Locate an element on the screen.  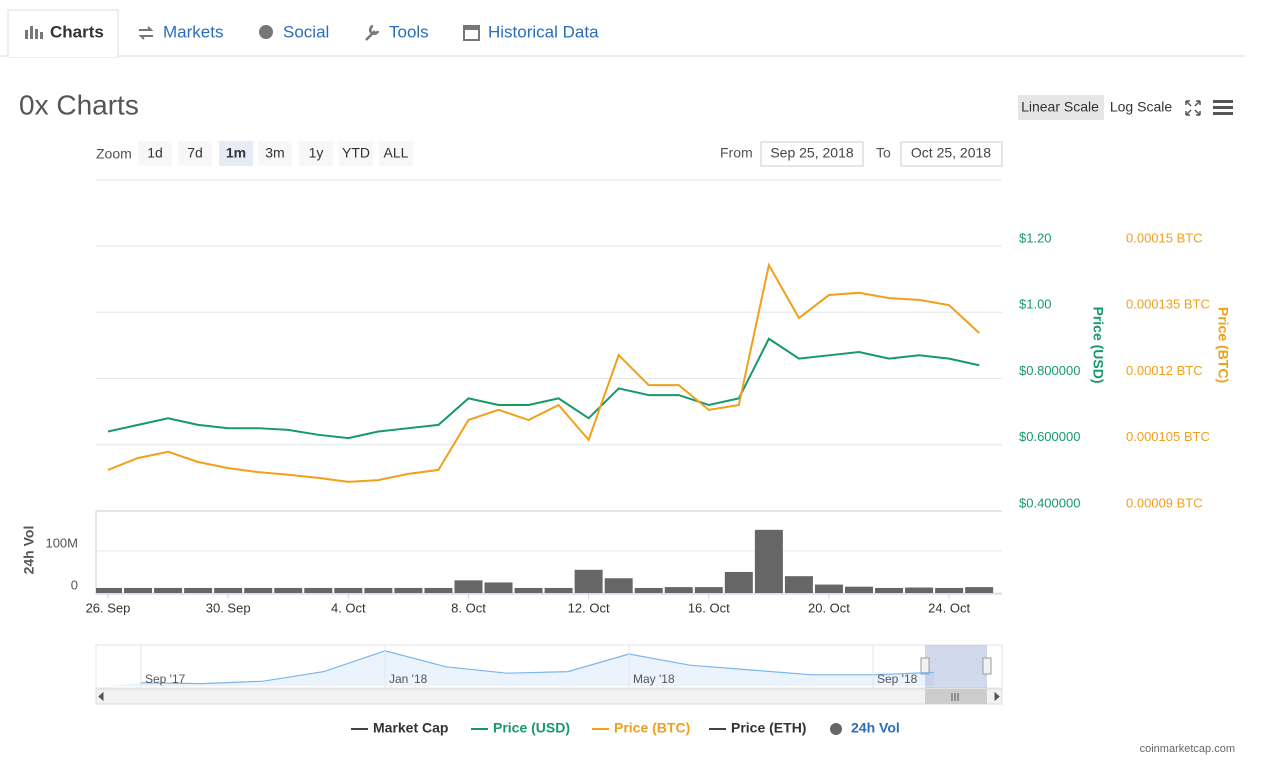
zoom-button: YTD is located at coordinates (356, 153).